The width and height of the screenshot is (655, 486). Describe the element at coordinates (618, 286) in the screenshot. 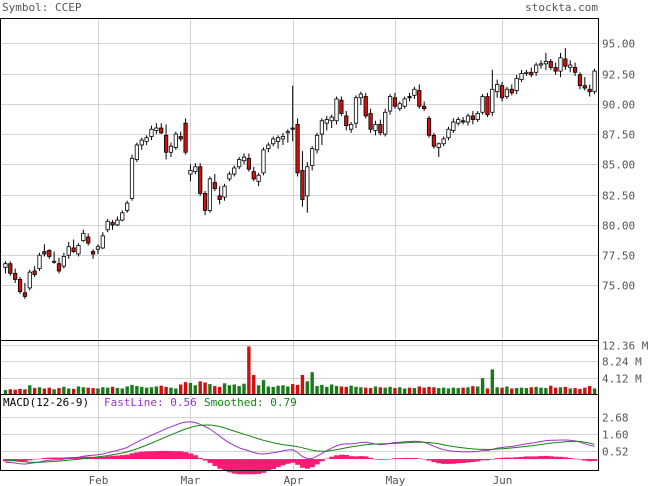

I see `price-tick-label: 75.00` at that location.